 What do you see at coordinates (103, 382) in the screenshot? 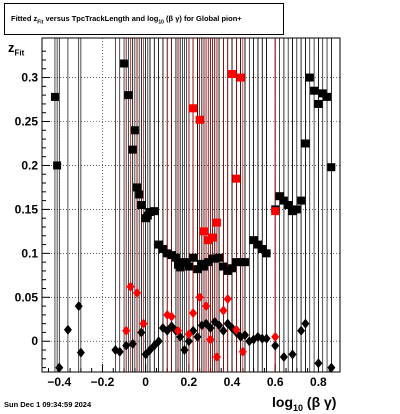
I see `x-tick-label: −0.2` at bounding box center [103, 382].